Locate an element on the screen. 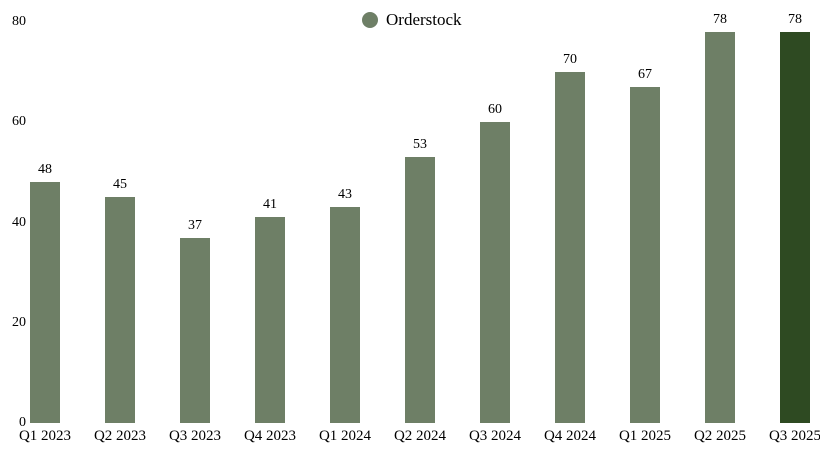 This screenshot has height=455, width=820. x-axis-label: Q3 2023 is located at coordinates (195, 436).